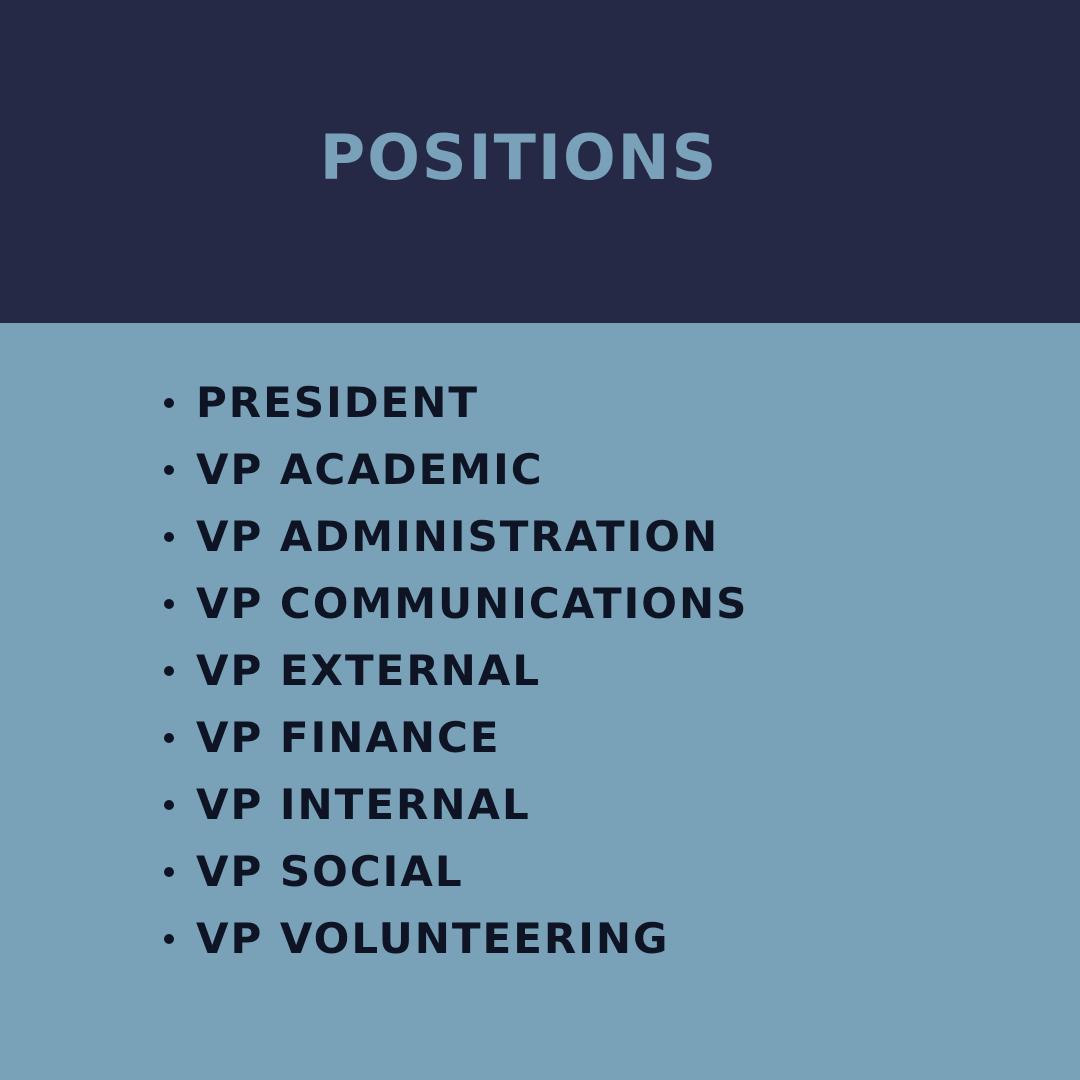 The height and width of the screenshot is (1080, 1080). What do you see at coordinates (369, 670) in the screenshot?
I see `position-label: VP EXTERNAL` at bounding box center [369, 670].